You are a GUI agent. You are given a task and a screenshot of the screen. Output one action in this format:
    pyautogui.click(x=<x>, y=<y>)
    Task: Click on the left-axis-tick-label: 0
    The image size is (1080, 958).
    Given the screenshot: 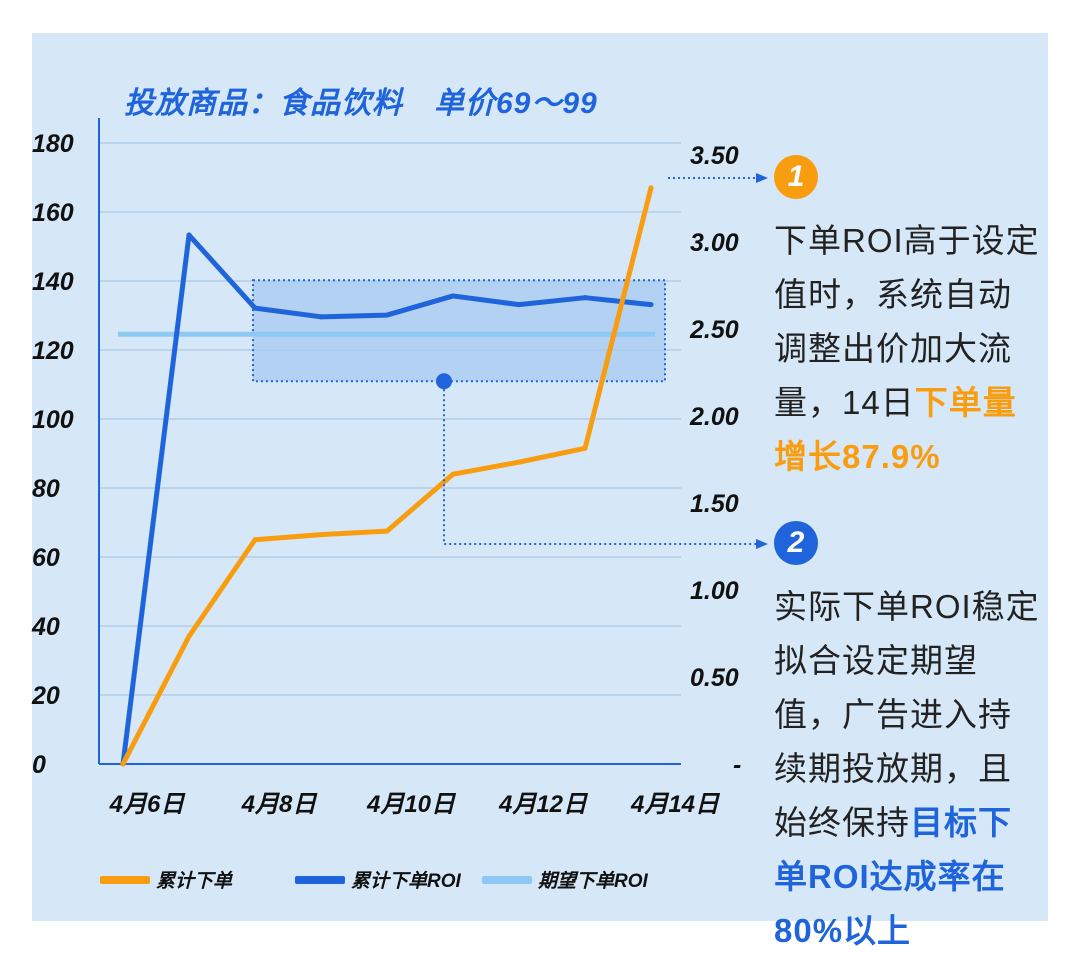 What is the action you would take?
    pyautogui.click(x=39, y=765)
    